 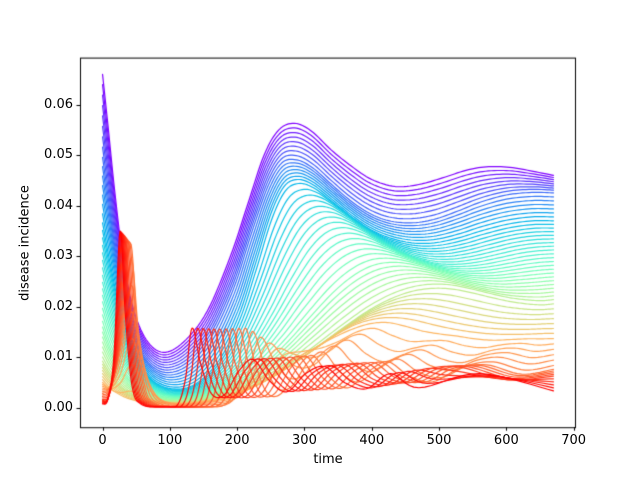 I want to click on y-tick-label: 0.03, so click(x=58, y=256).